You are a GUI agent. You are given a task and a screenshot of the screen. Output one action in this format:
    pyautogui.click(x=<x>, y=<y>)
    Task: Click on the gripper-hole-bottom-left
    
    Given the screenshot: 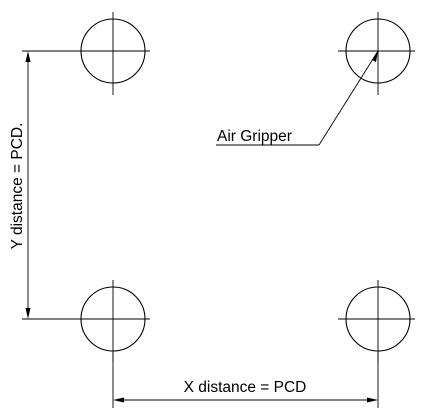 What is the action you would take?
    pyautogui.click(x=111, y=321)
    